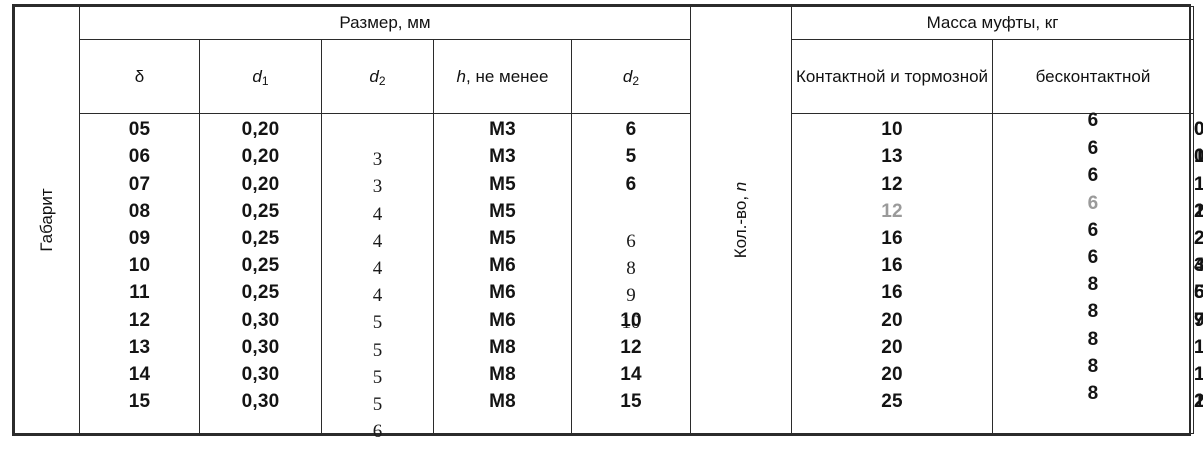 The image size is (1203, 449). I want to click on header-delta: δ, so click(139, 76).